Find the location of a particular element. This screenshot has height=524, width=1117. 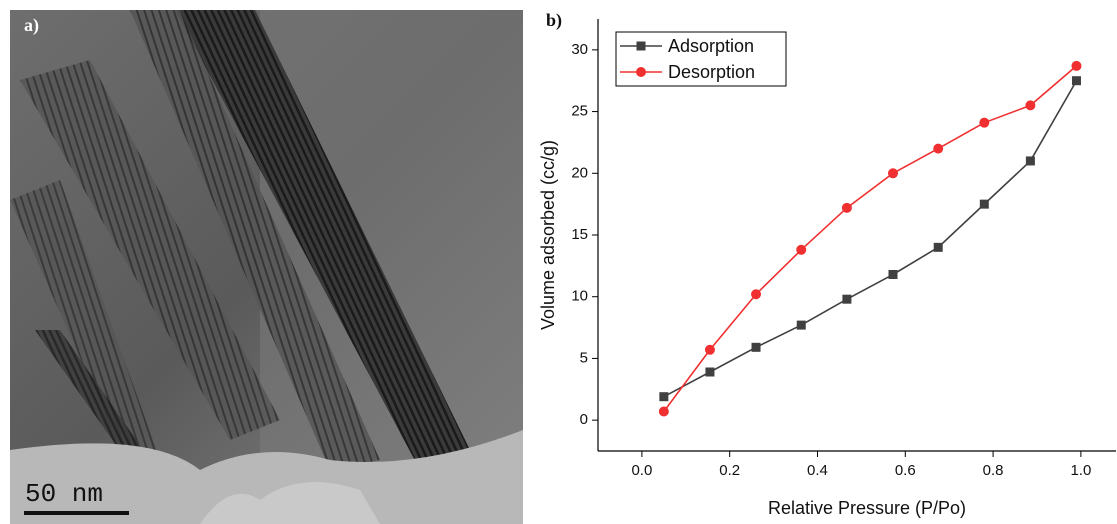

y-tick-label: 0 is located at coordinates (584, 419).